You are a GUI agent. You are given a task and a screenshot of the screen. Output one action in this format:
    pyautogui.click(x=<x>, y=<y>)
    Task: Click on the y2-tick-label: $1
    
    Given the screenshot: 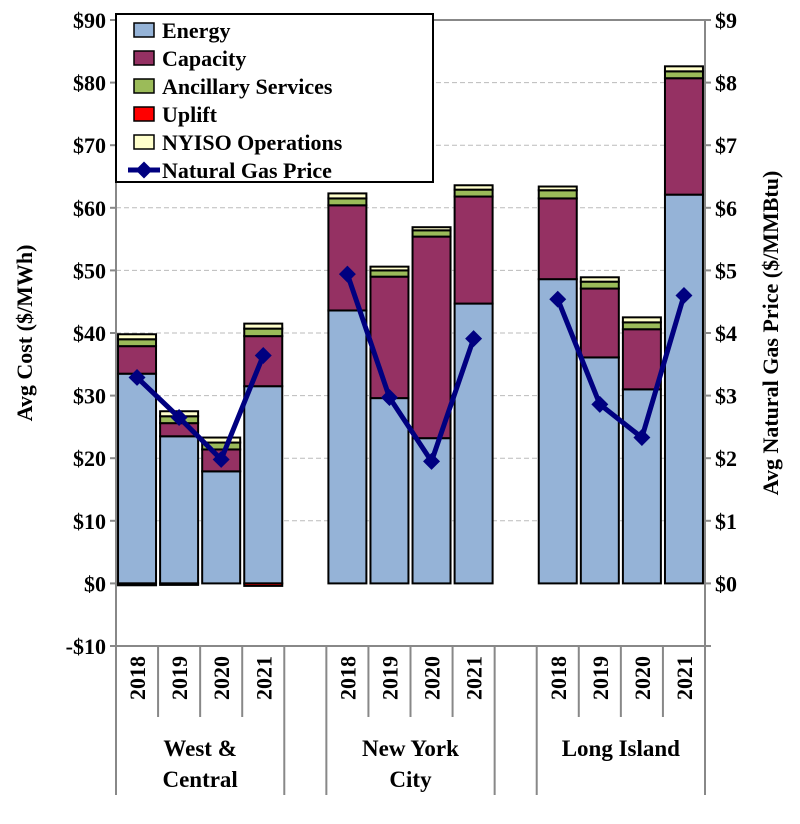 What is the action you would take?
    pyautogui.click(x=726, y=521)
    